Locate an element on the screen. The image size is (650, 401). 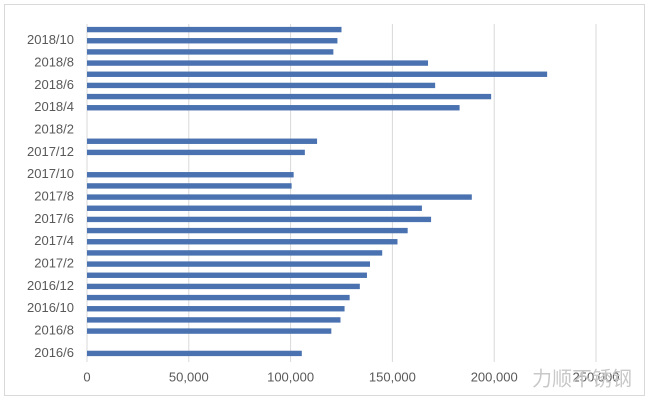
y-tick-label: 2016/6 is located at coordinates (54, 352).